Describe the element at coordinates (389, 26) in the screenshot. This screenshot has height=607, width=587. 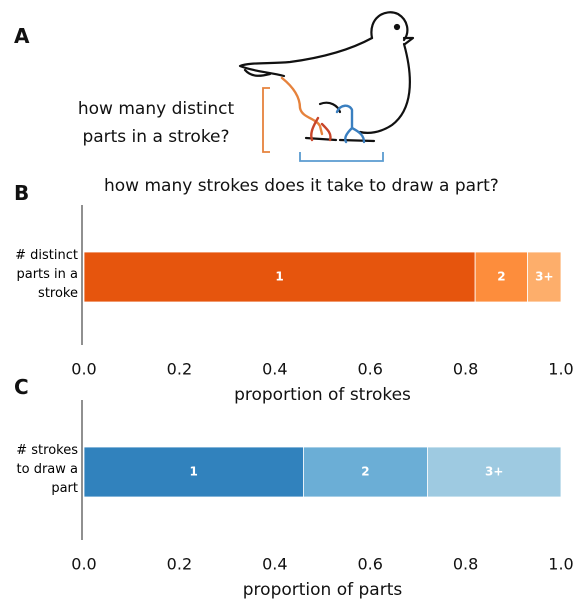
I see `bird-head` at that location.